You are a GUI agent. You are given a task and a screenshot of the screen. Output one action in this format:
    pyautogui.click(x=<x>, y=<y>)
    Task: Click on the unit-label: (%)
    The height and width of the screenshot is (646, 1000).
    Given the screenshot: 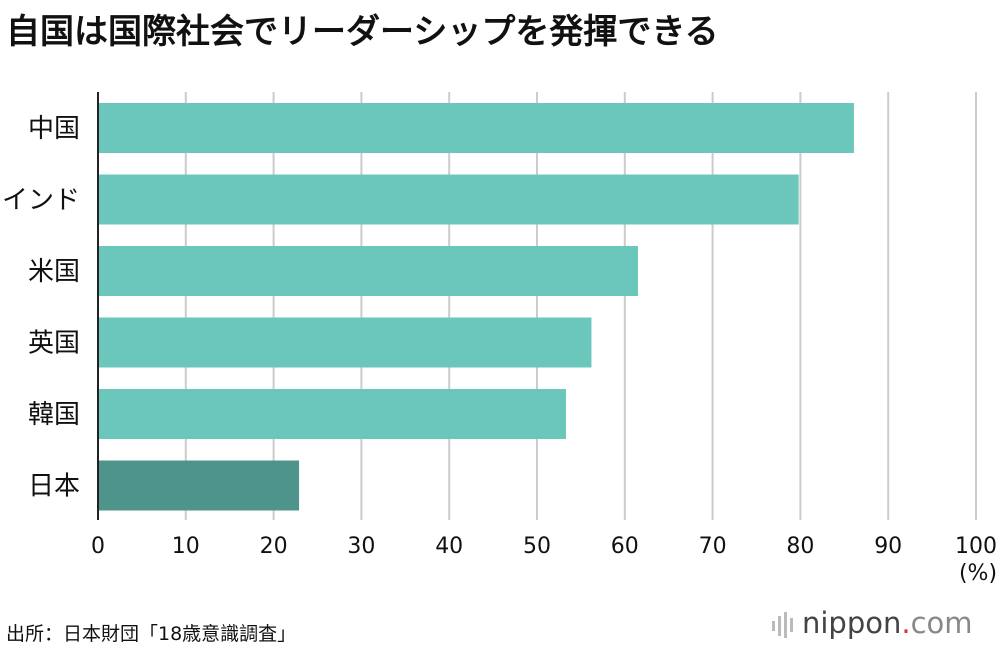 What is the action you would take?
    pyautogui.click(x=978, y=573)
    